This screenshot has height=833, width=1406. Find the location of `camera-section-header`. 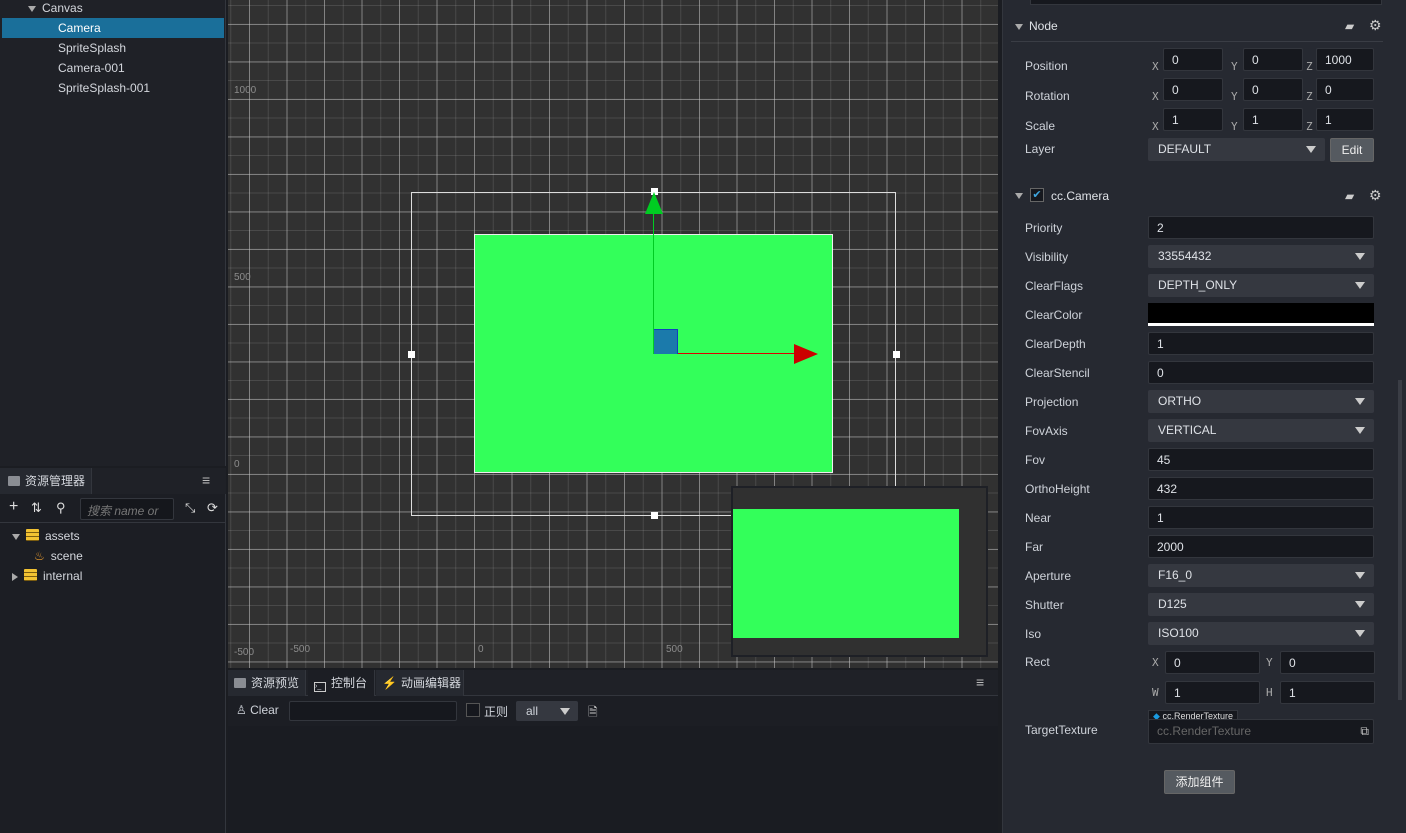

camera-section-header is located at coordinates (1022, 195).